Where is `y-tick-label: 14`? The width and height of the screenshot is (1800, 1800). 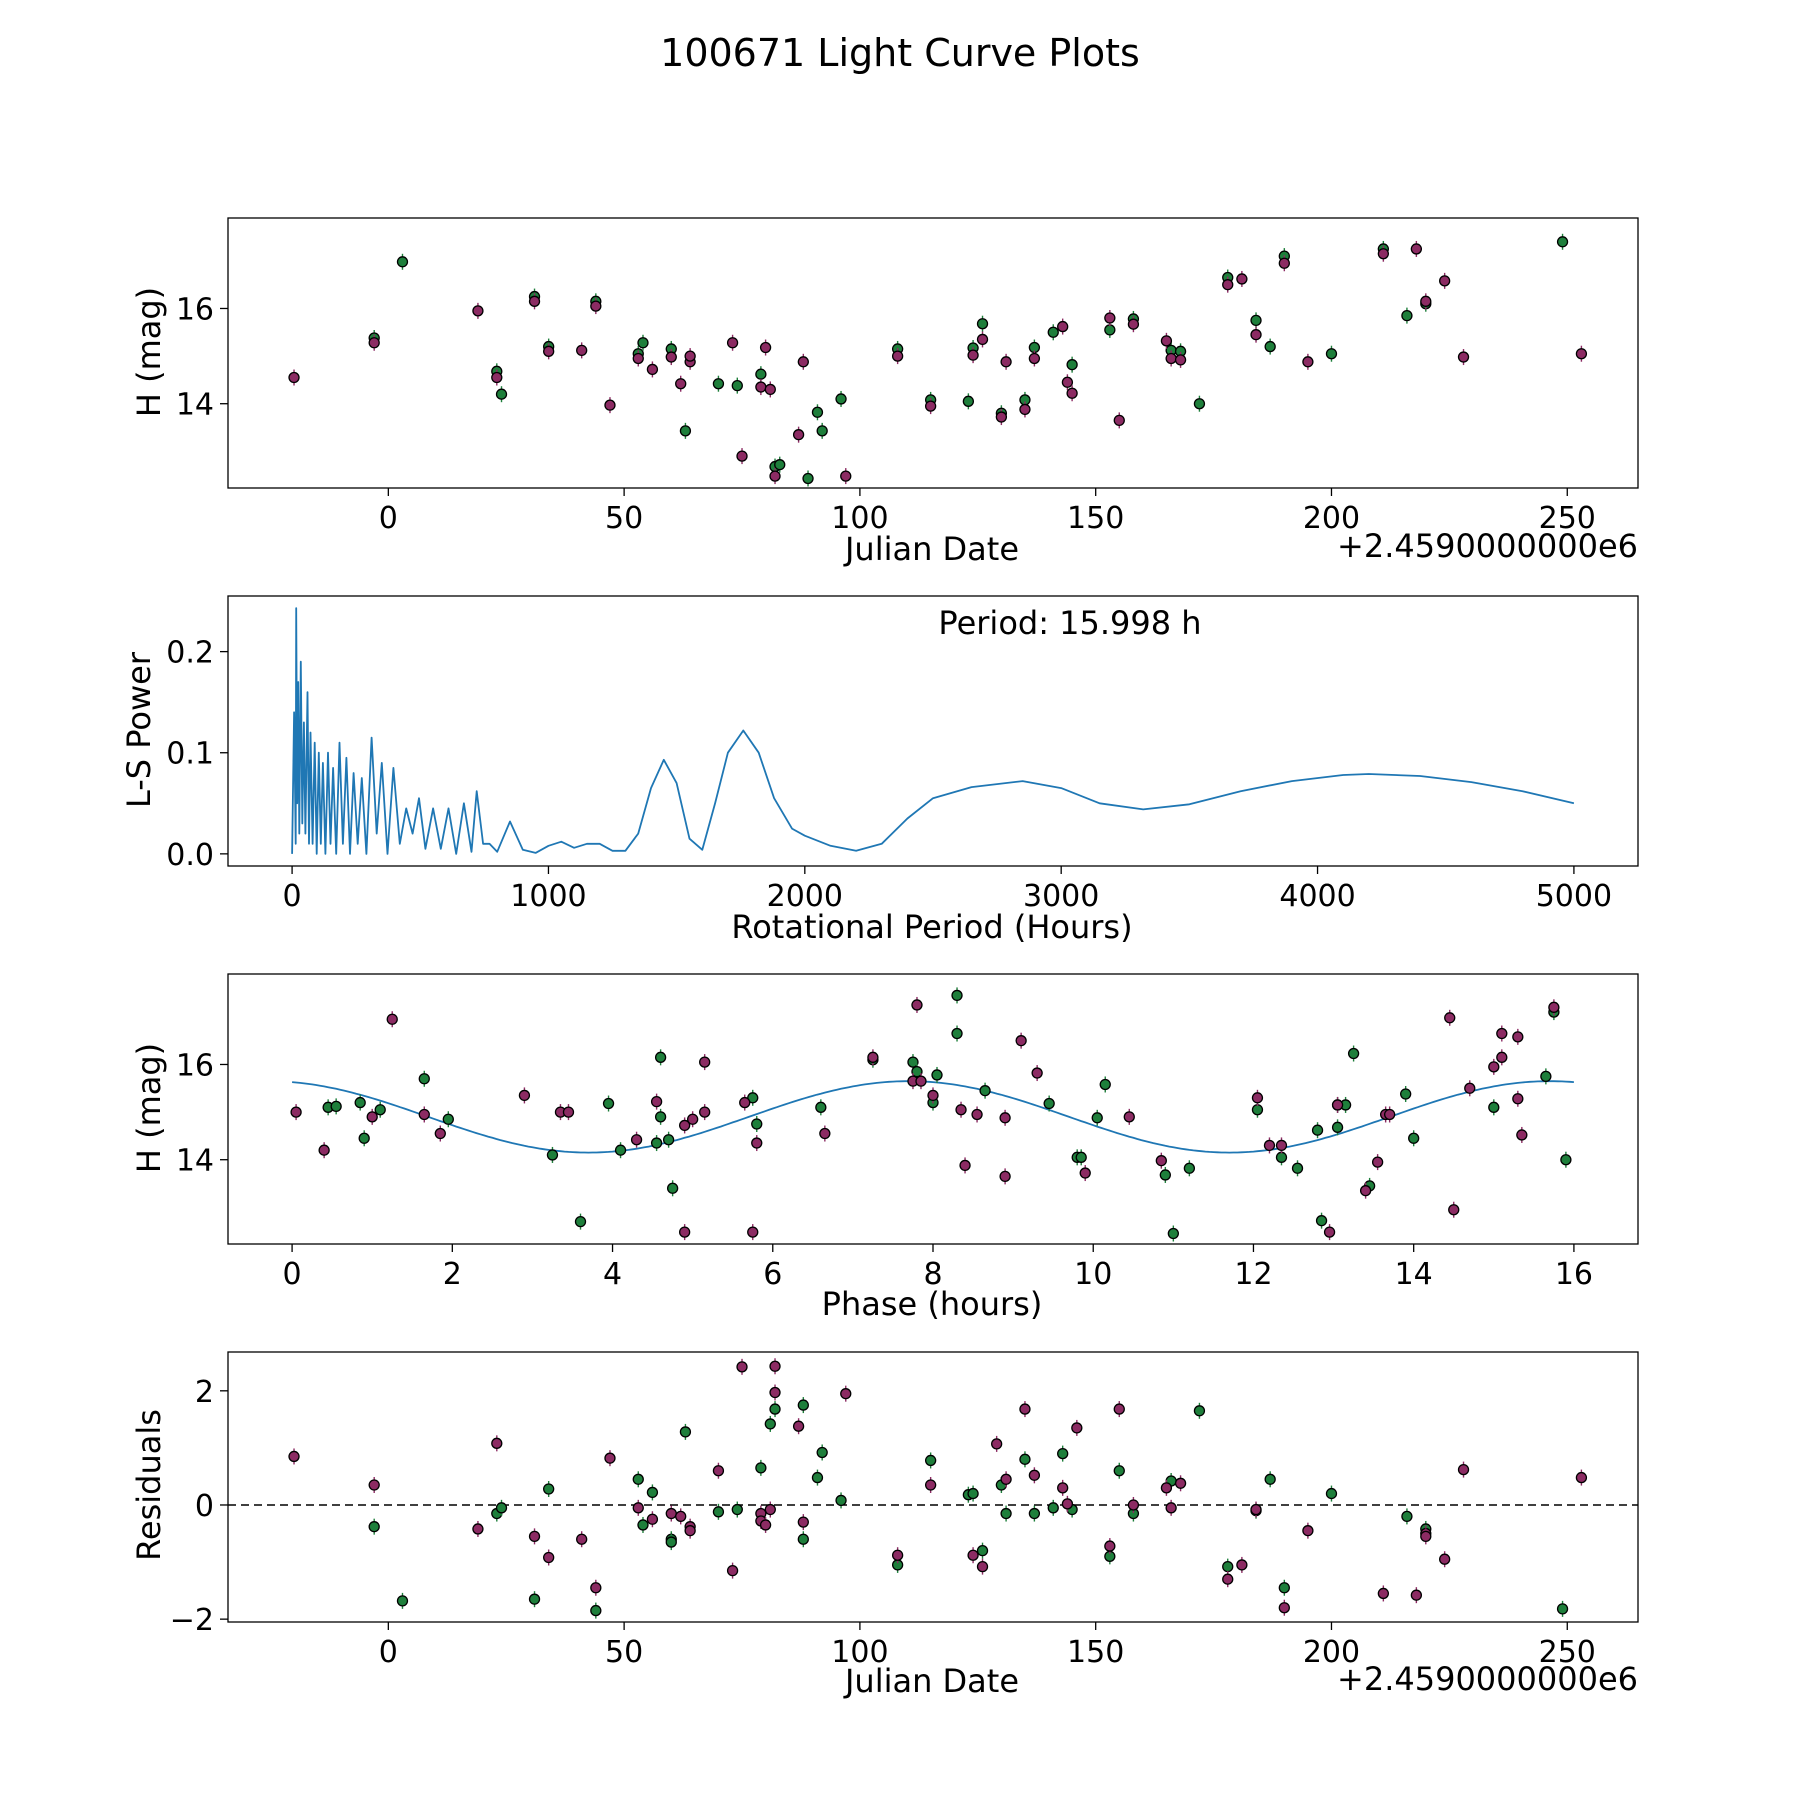
y-tick-label: 14 is located at coordinates (195, 1161).